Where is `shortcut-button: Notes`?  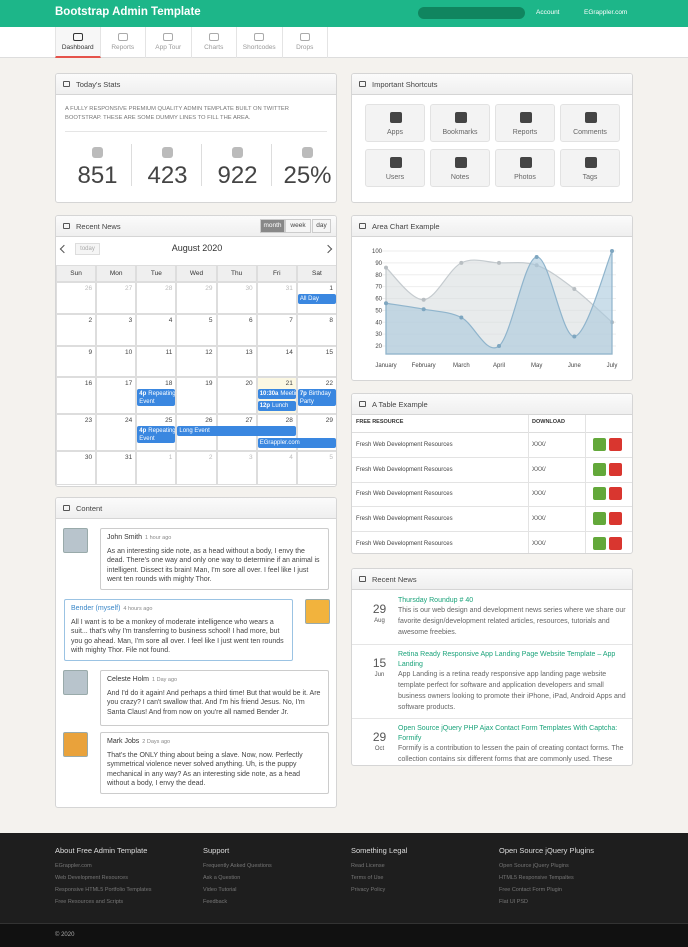
shortcut-button: Notes is located at coordinates (460, 168).